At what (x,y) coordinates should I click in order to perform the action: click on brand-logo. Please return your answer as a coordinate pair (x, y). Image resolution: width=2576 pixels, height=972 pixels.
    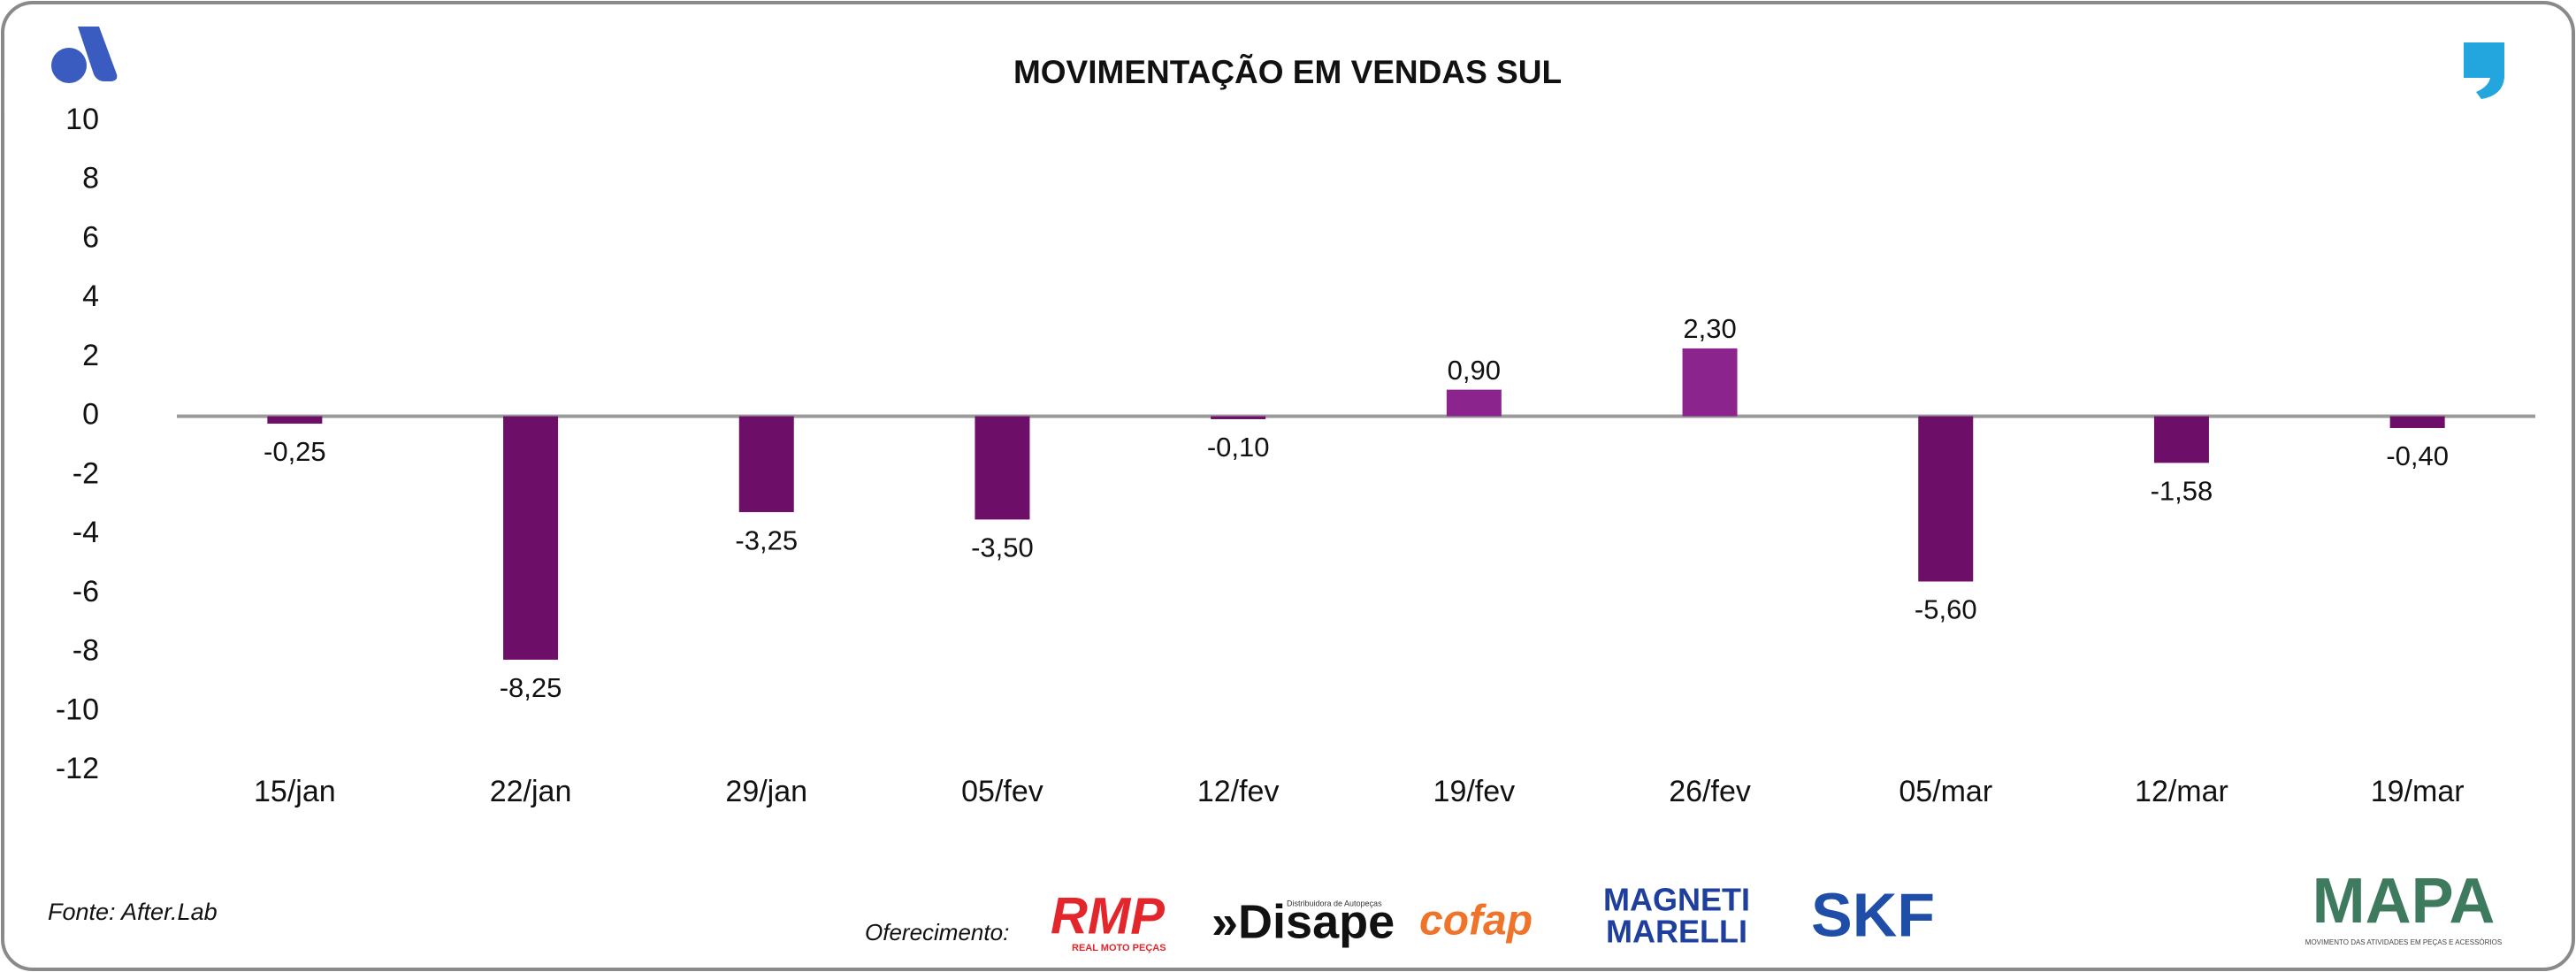
    Looking at the image, I should click on (84, 55).